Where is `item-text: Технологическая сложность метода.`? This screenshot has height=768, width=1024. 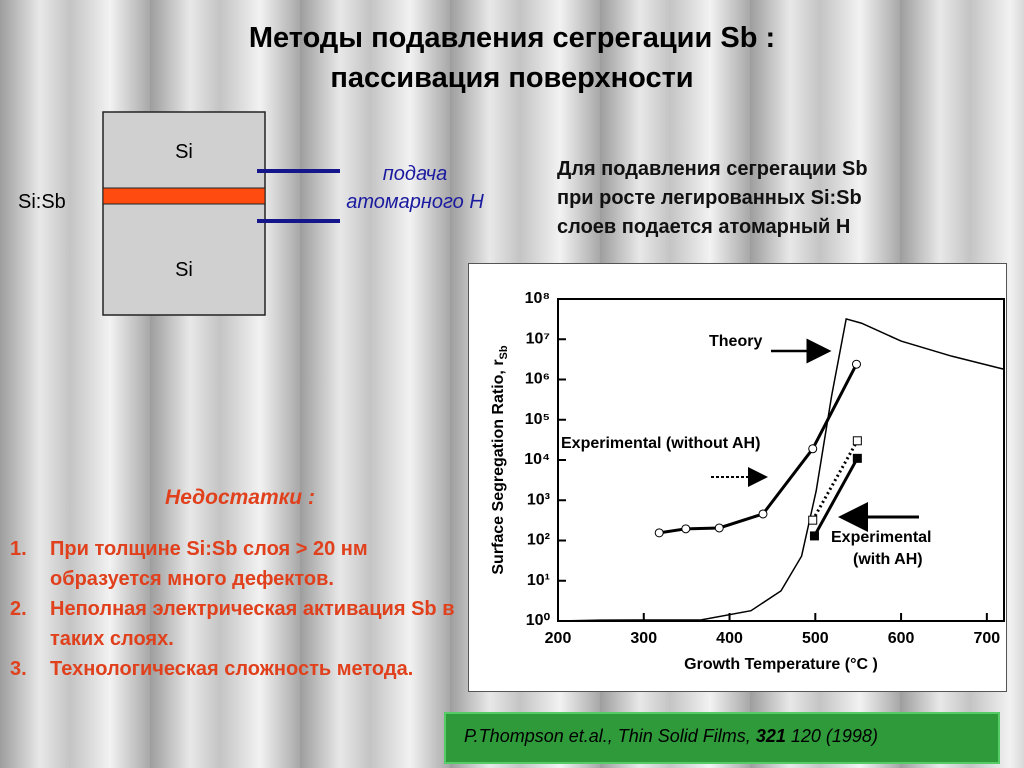 item-text: Технологическая сложность метода. is located at coordinates (232, 669).